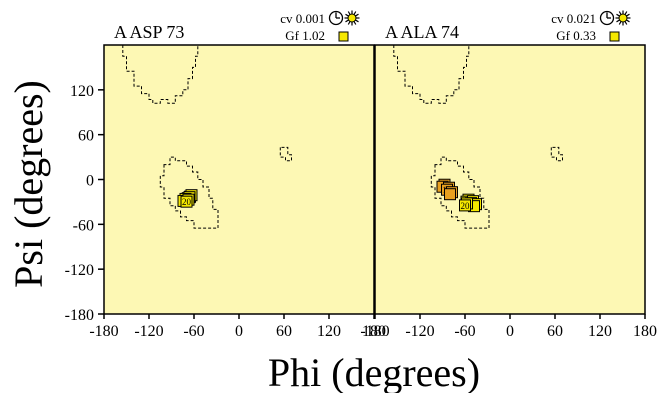 This screenshot has width=662, height=393. I want to click on gf-text: Gf 1.02, so click(305, 35).